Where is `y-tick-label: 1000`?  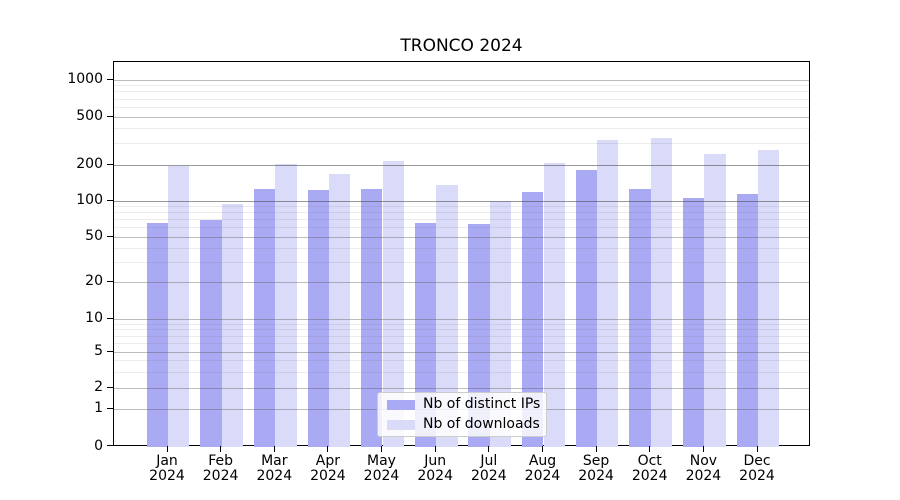
y-tick-label: 1000 is located at coordinates (85, 79).